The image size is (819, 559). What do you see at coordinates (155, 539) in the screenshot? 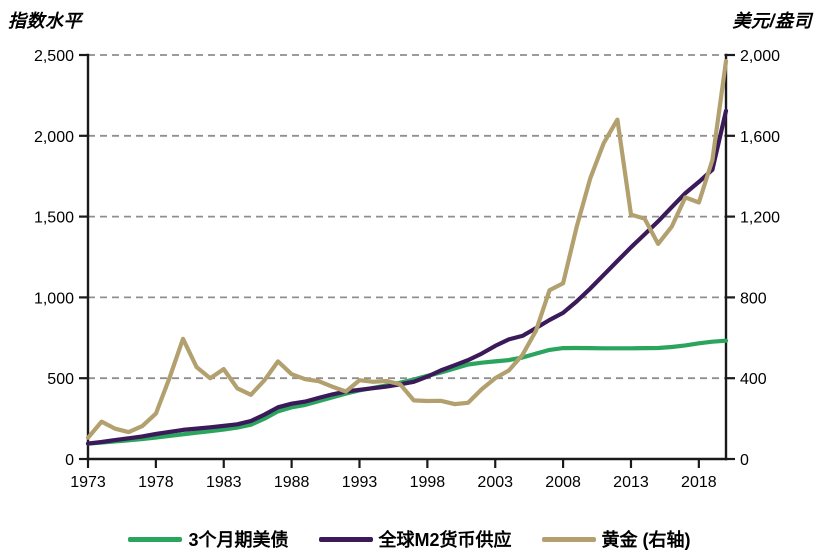
I see `legend-swatch-treasury-icon` at bounding box center [155, 539].